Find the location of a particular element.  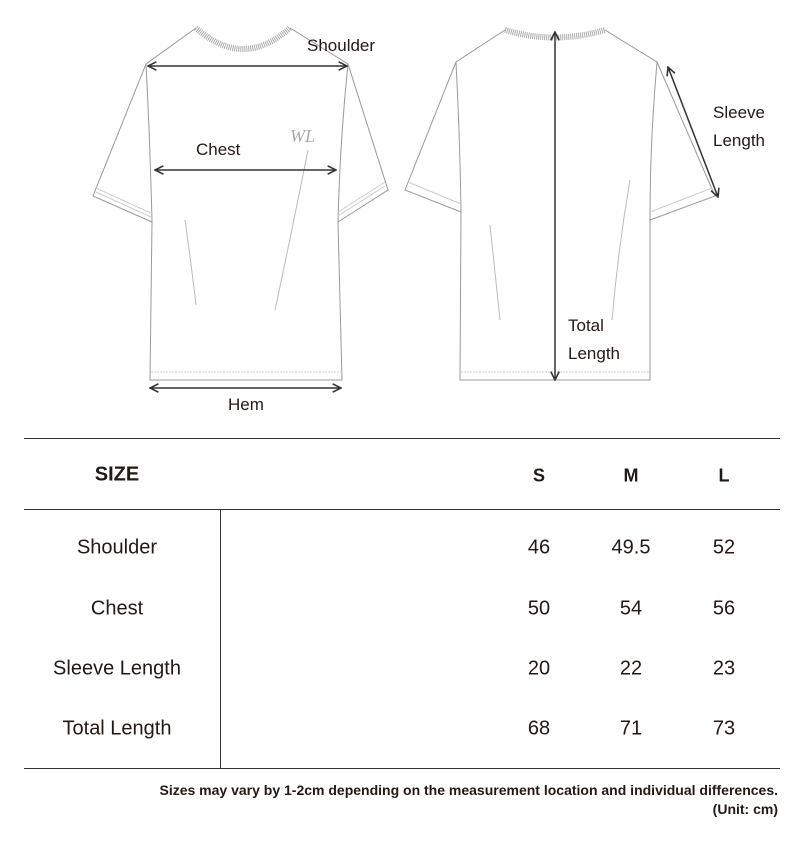

sleeve-length-label: Sleeve Length is located at coordinates (739, 127).